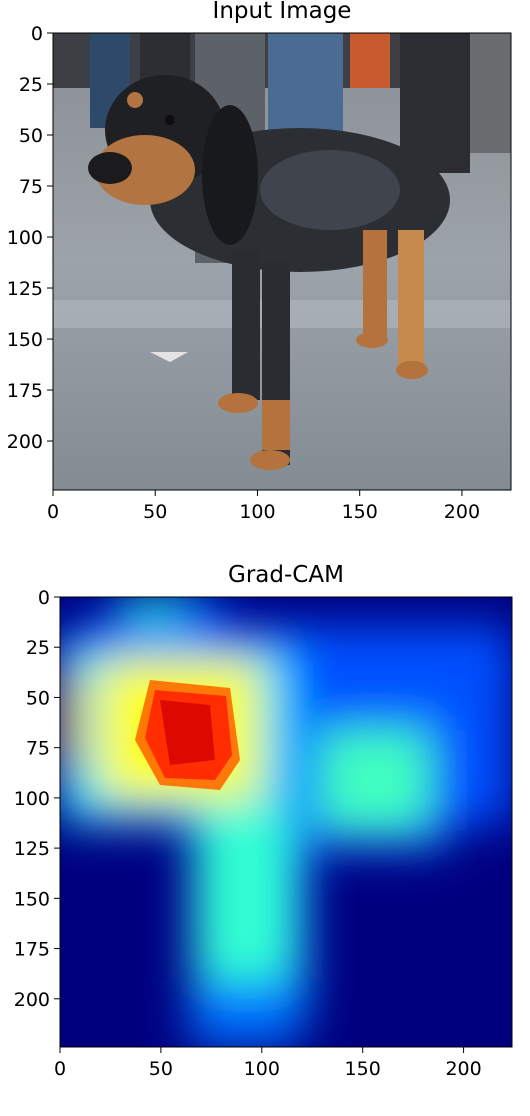 Image resolution: width=530 pixels, height=1116 pixels. I want to click on input-x-tick-label: 200, so click(462, 512).